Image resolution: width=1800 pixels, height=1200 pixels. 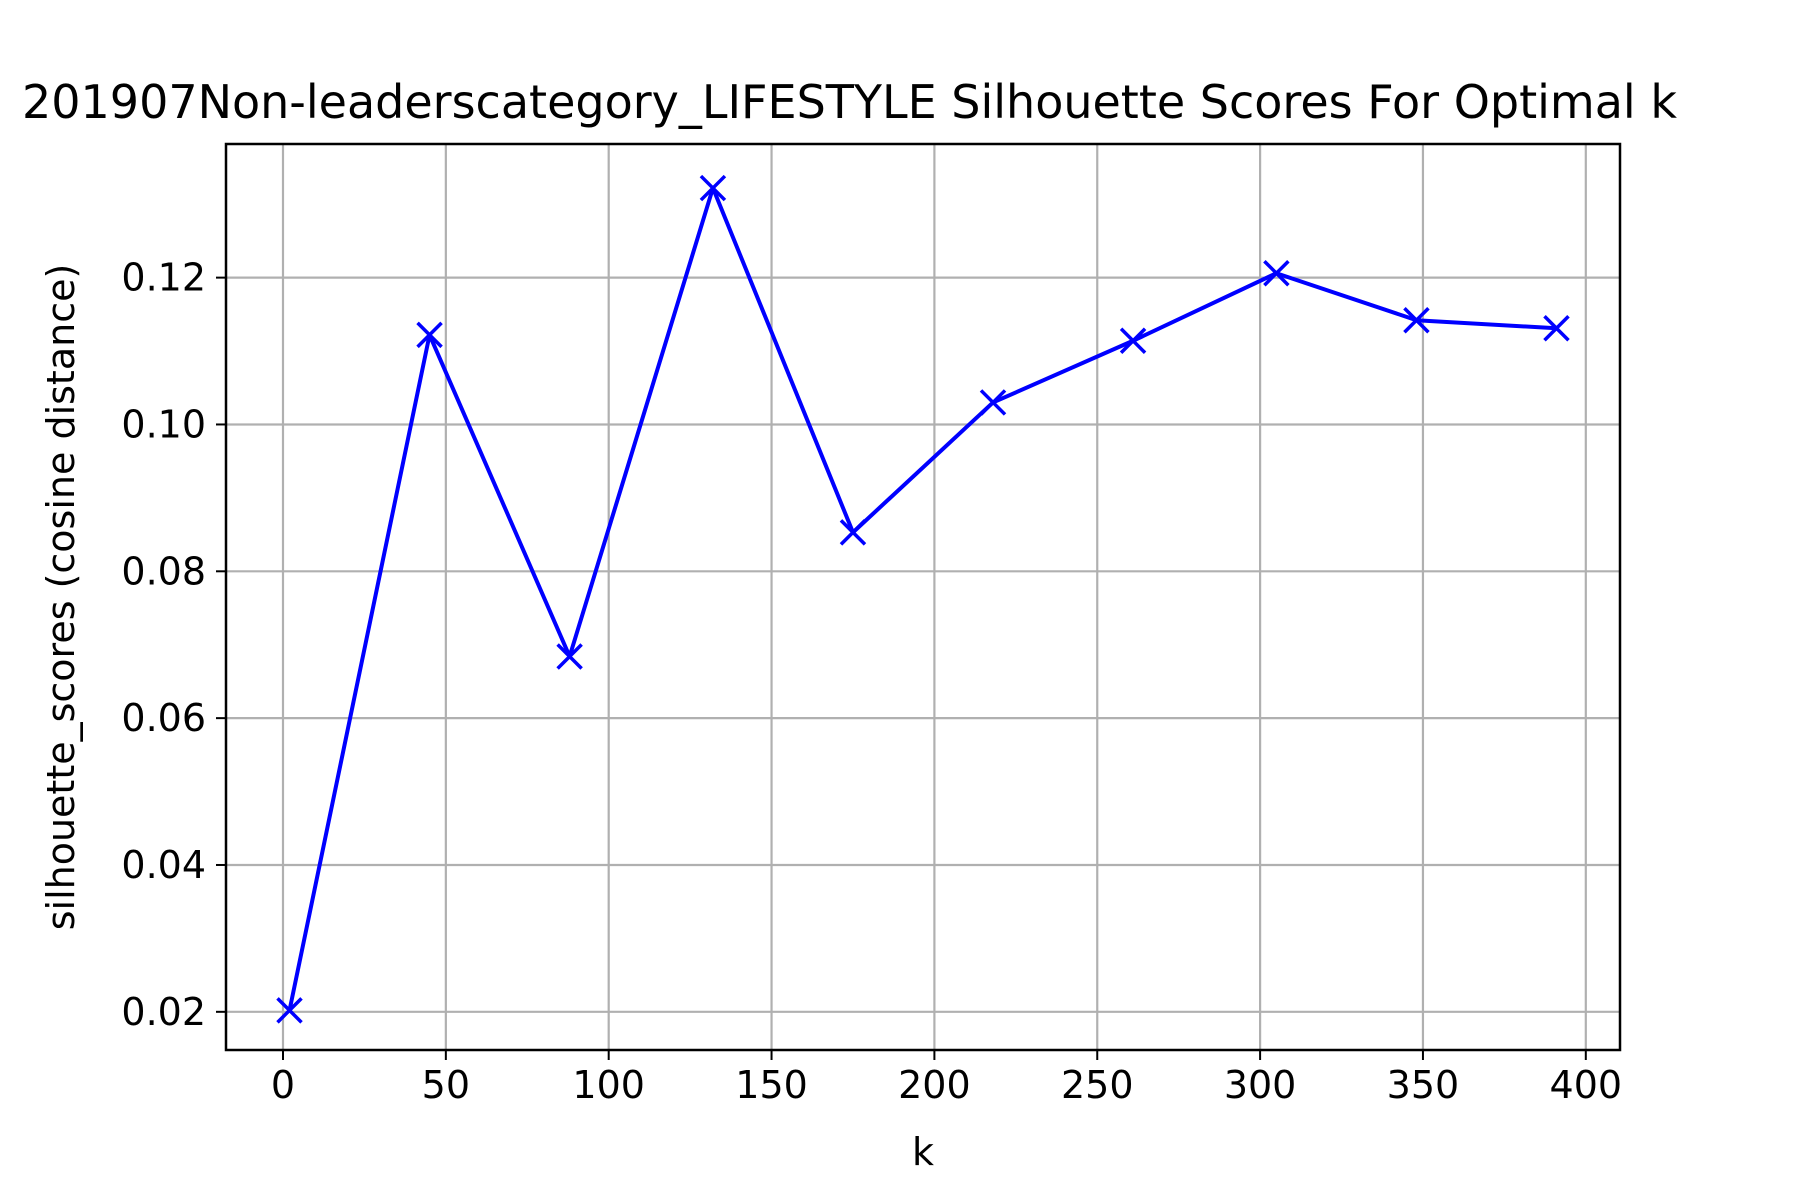 What do you see at coordinates (1586, 1085) in the screenshot?
I see `x-tick-label: 400` at bounding box center [1586, 1085].